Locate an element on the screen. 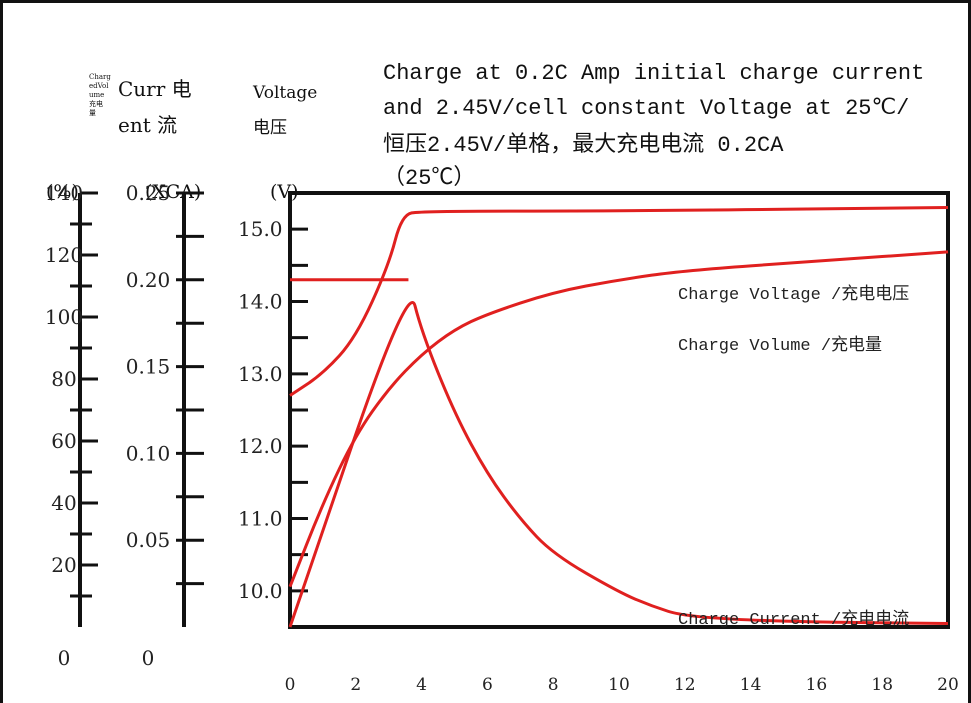 This screenshot has width=971, height=703. series-label-charge-current: Charge Current /充电电流 is located at coordinates (793, 619).